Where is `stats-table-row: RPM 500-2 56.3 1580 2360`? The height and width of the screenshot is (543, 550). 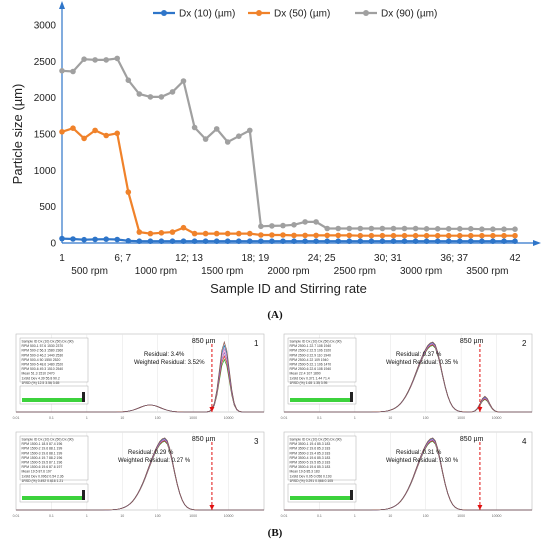
stats-table-row: RPM 500-2 56.3 1580 2360 is located at coordinates (43, 351).